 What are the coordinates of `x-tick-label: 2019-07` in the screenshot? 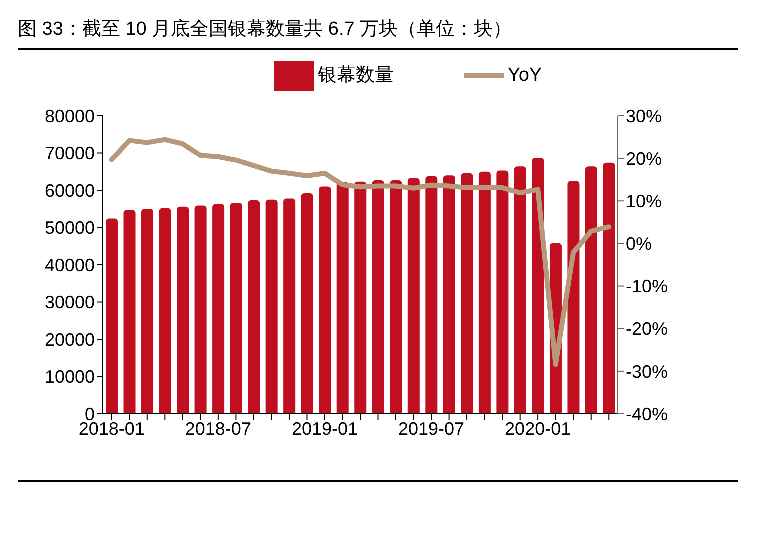 It's located at (431, 428).